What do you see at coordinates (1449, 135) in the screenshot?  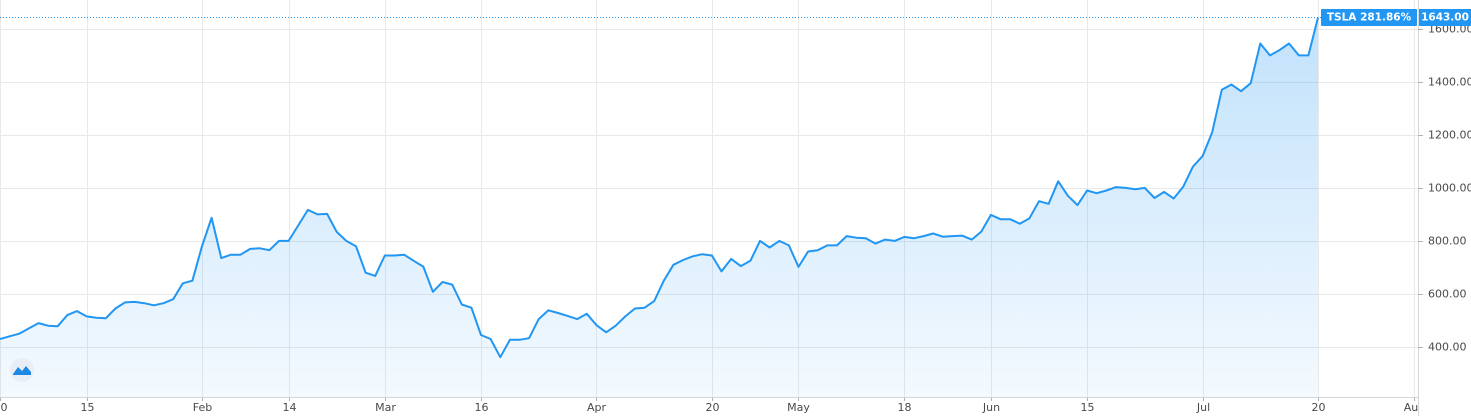 I see `y-tick-label: 1200.00` at bounding box center [1449, 135].